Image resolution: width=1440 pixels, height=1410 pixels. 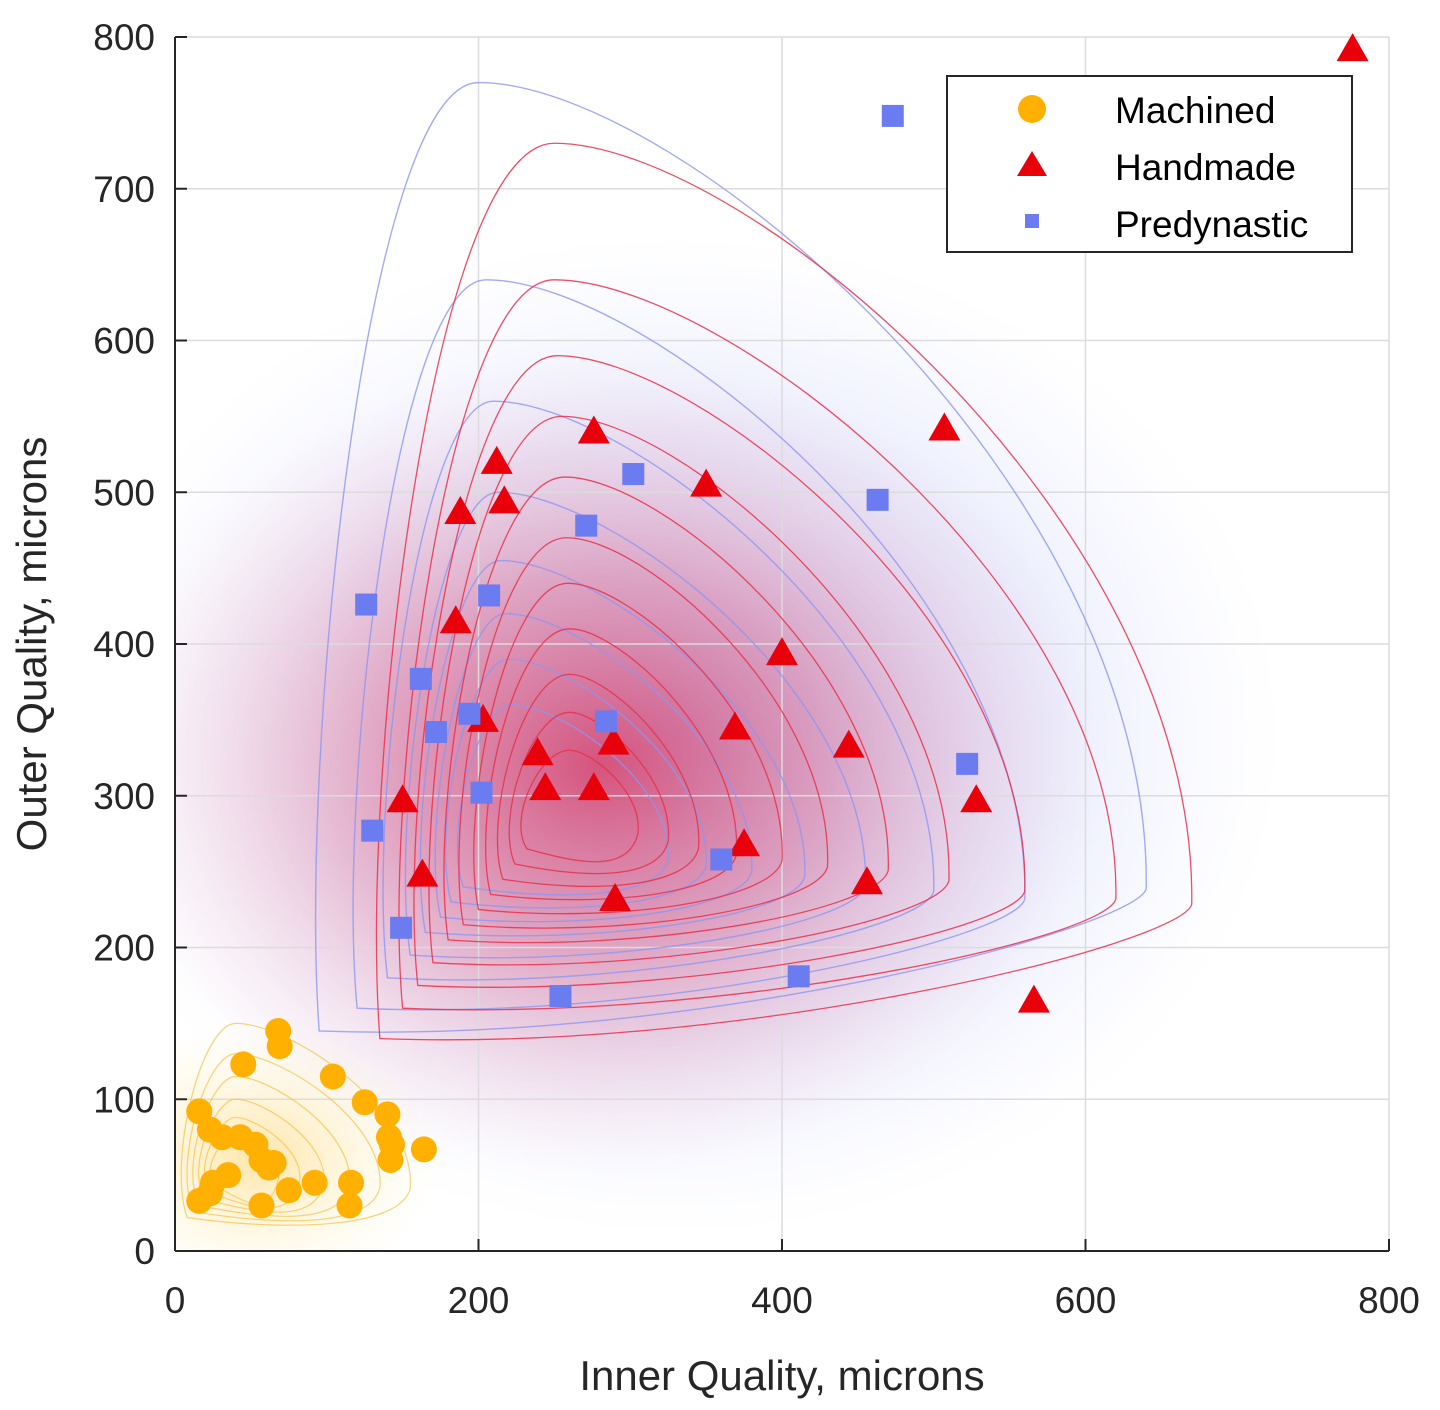 What do you see at coordinates (175, 1300) in the screenshot?
I see `x-tick-label: 0` at bounding box center [175, 1300].